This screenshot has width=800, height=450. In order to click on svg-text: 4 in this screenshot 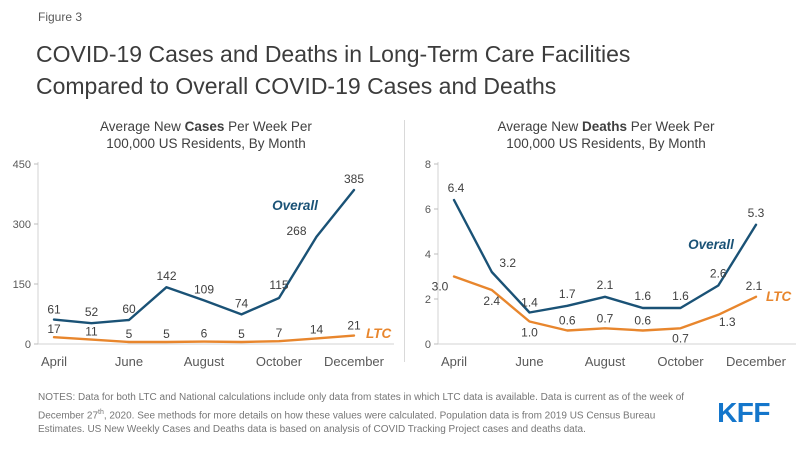, I will do `click(428, 255)`.